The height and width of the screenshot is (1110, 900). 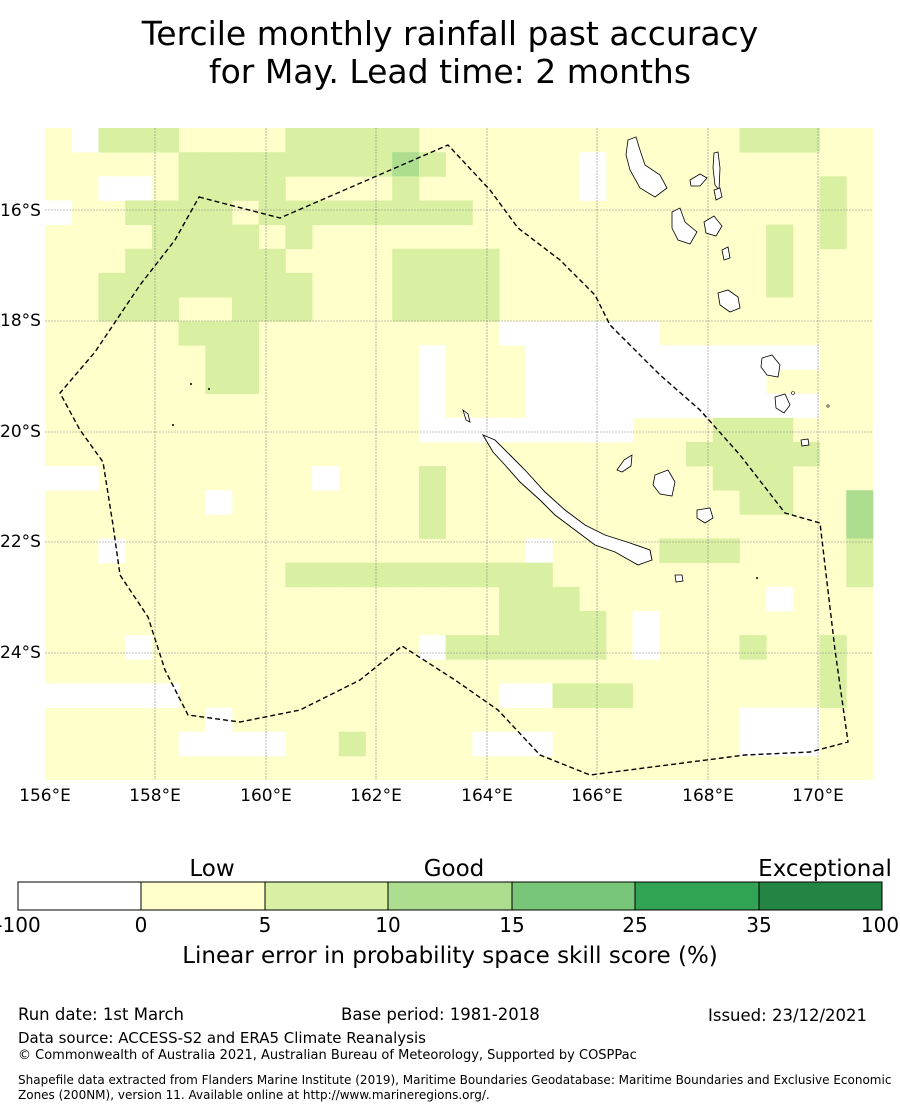 I want to click on vanuatu-island-espiritu-santo, so click(x=646, y=167).